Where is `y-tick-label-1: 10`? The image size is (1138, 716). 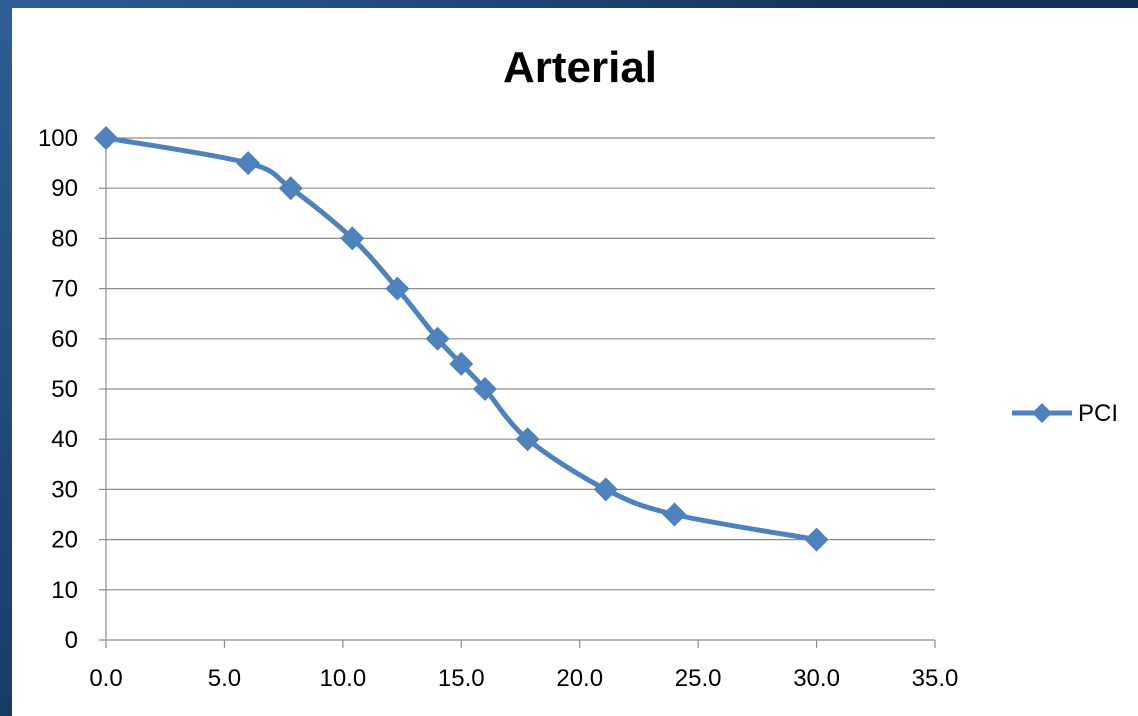
y-tick-label-1: 10 is located at coordinates (64, 590).